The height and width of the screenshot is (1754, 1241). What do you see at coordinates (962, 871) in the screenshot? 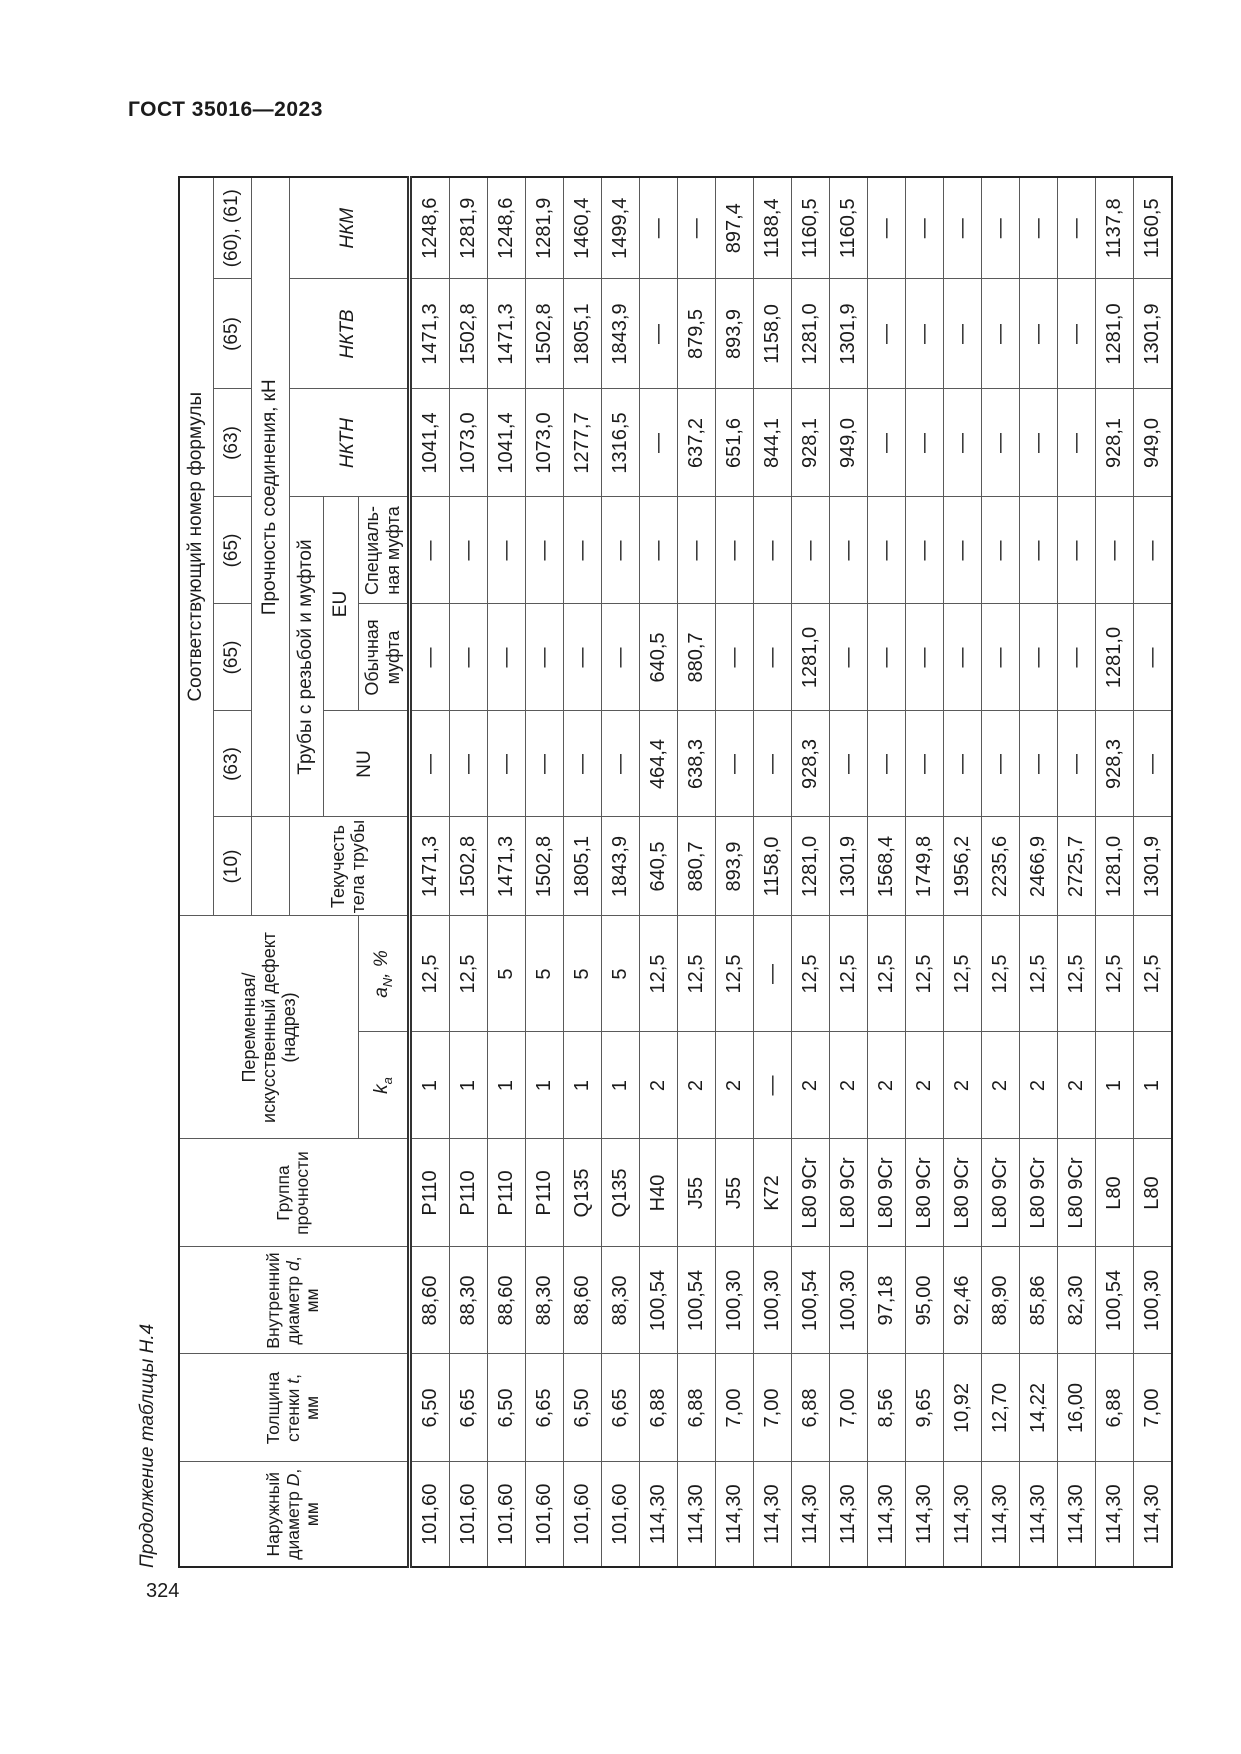
I see `table-row: 114,30 10,92 92,46 L80 9Cr 2 12,5 1956,2— — — — — —` at bounding box center [962, 871].